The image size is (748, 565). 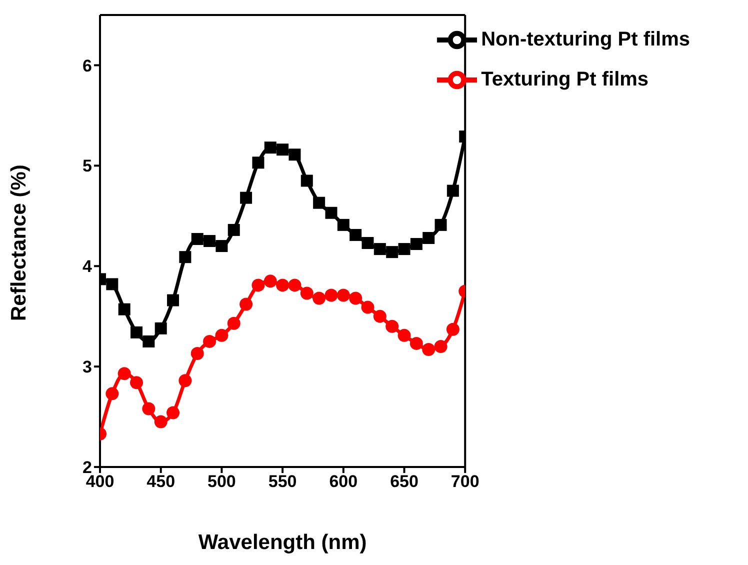 I want to click on y-tick-label: 5, so click(x=87, y=166).